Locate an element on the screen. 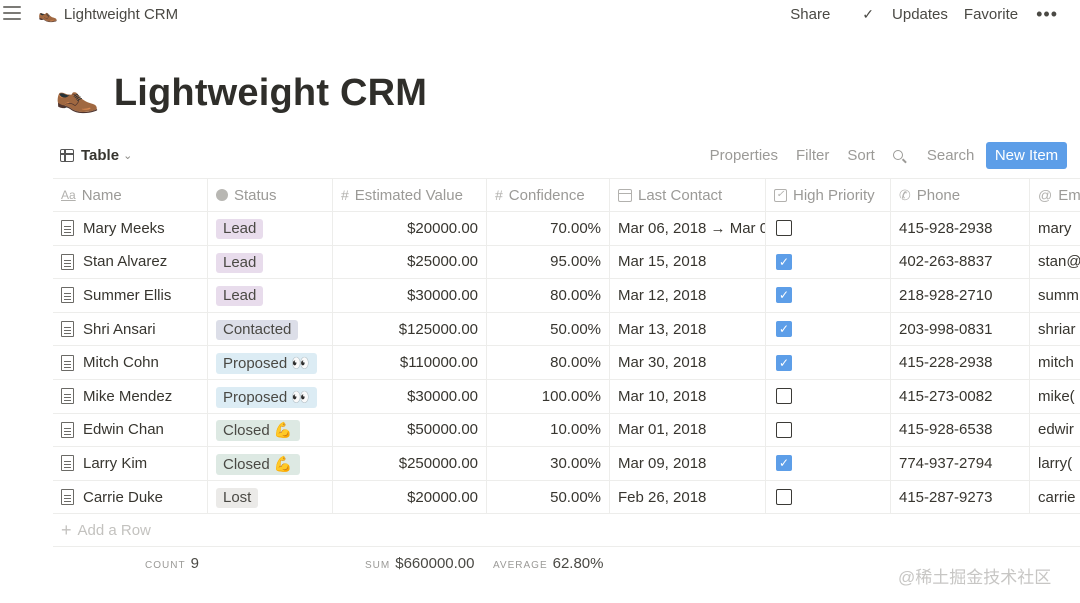 The image size is (1080, 603). page-title-text: Lightweight CRM is located at coordinates (270, 93).